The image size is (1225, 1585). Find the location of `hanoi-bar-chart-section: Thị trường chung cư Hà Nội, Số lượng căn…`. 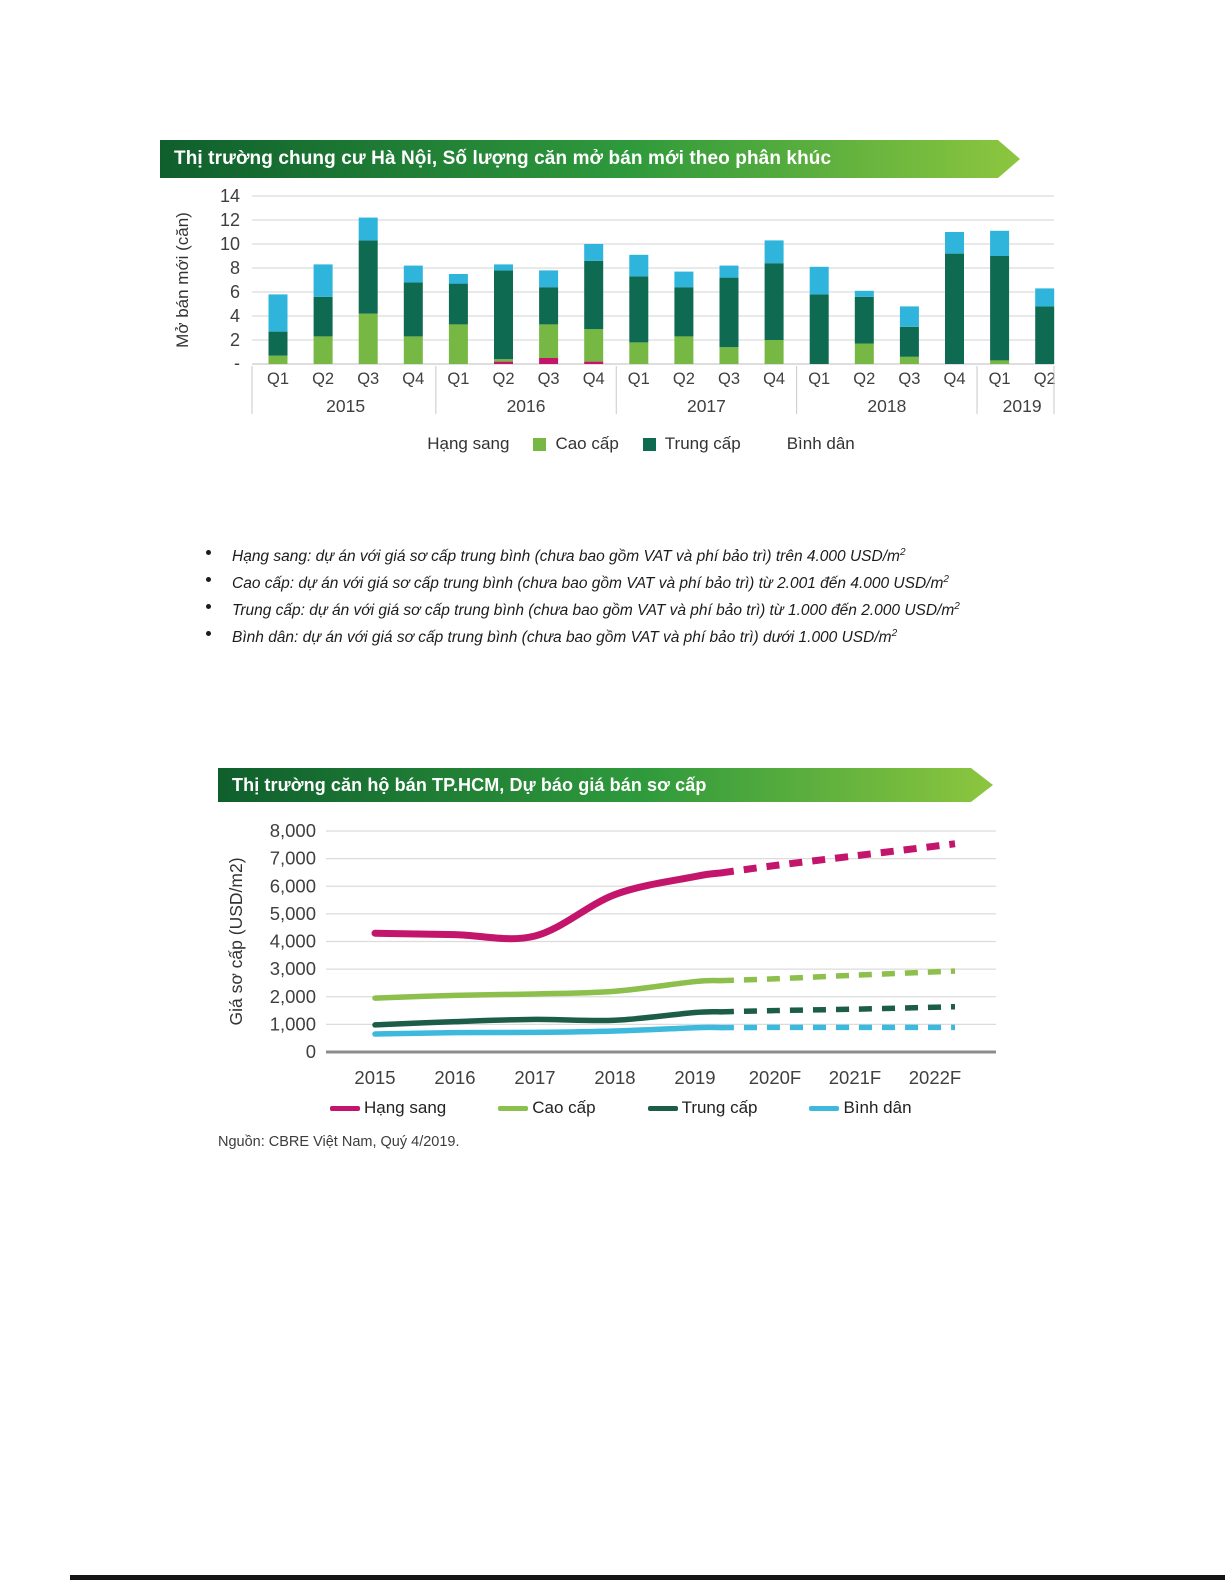

hanoi-bar-chart-section: Thị trường chung cư Hà Nội, Số lượng căn… is located at coordinates (610, 297).